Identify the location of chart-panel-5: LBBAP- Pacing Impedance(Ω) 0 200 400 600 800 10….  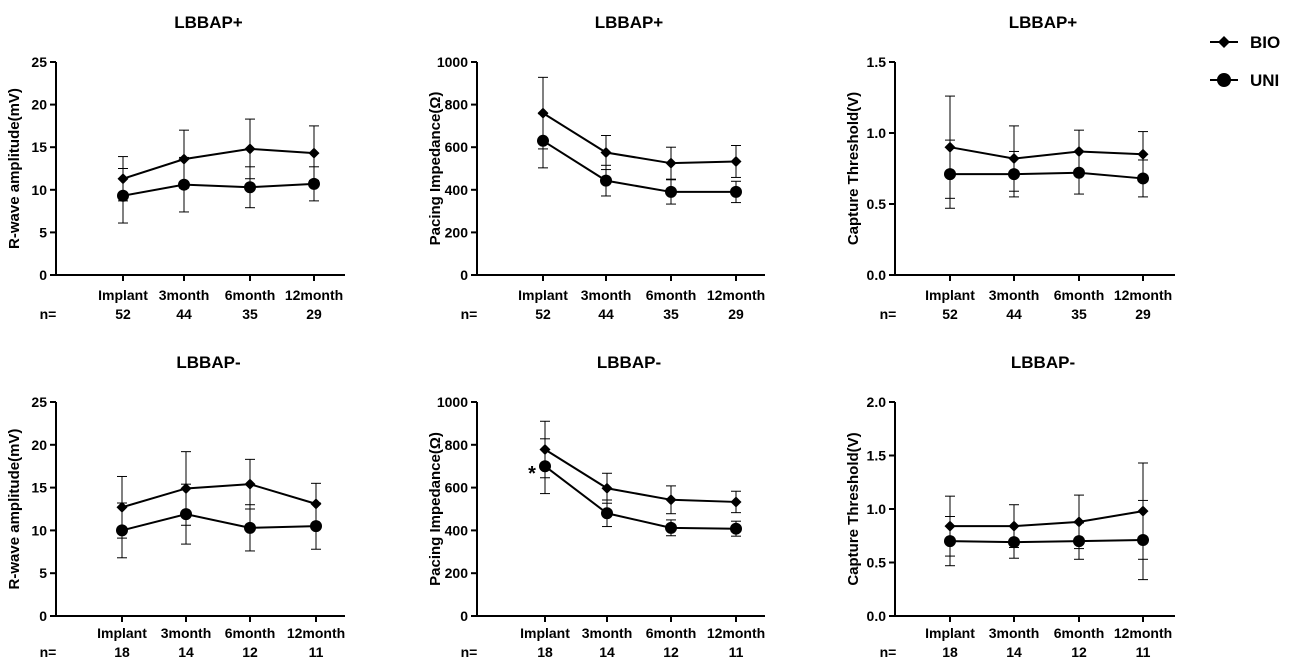
(596, 506).